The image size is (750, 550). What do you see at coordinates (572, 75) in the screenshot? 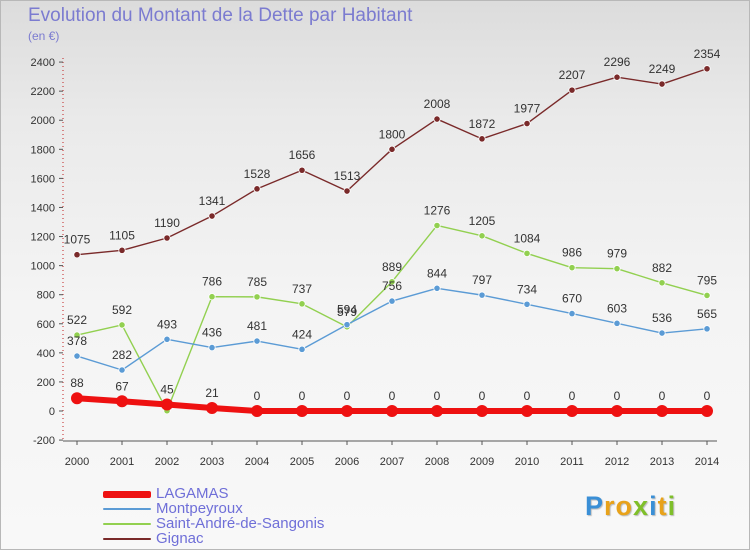
I see `data-label: 2207` at bounding box center [572, 75].